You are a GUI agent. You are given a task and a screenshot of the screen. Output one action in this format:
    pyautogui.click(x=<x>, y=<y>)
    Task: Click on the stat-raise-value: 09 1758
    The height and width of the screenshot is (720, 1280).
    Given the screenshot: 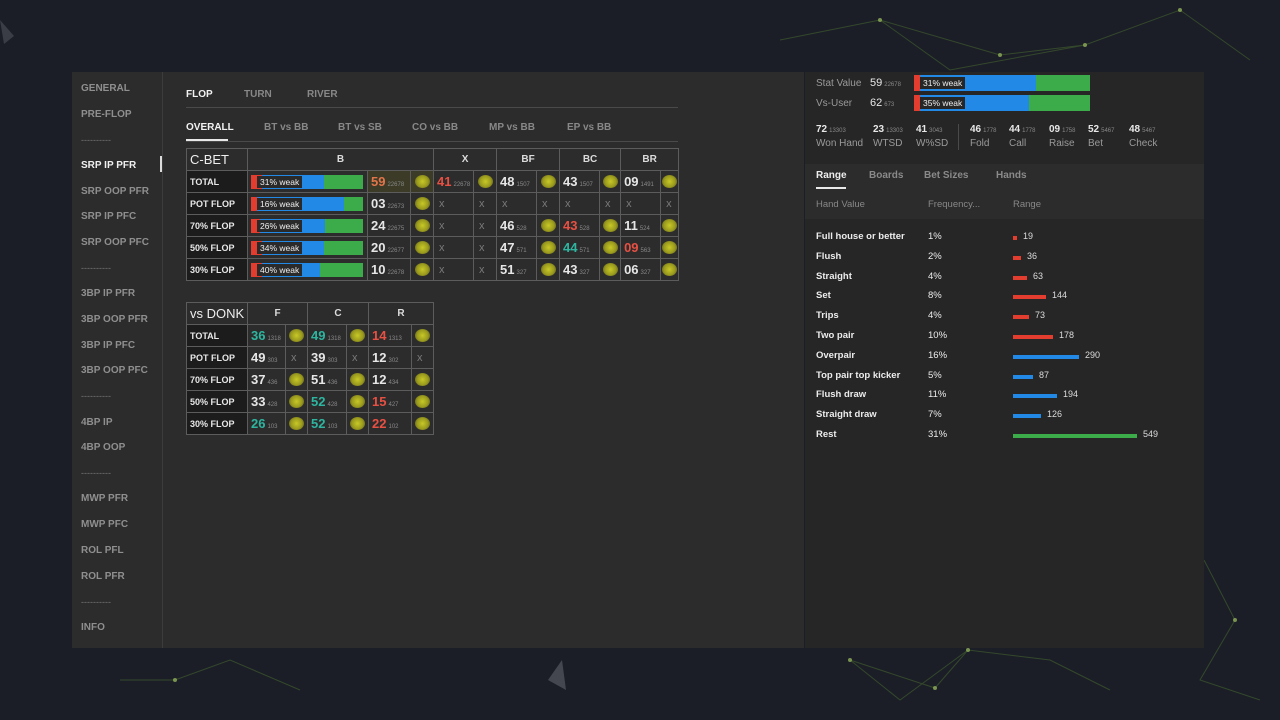 What is the action you would take?
    pyautogui.click(x=1062, y=129)
    